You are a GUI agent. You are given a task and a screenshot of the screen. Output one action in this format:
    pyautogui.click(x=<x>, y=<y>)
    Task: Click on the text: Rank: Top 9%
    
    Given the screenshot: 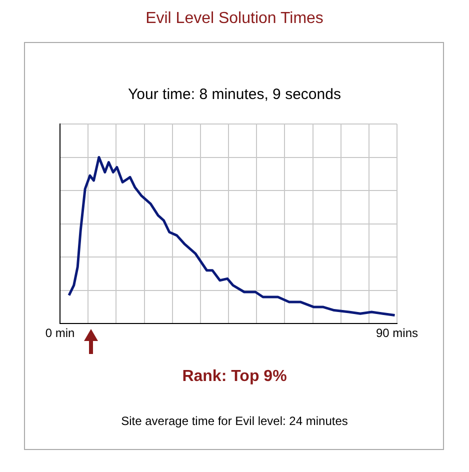 What is the action you would take?
    pyautogui.click(x=234, y=377)
    